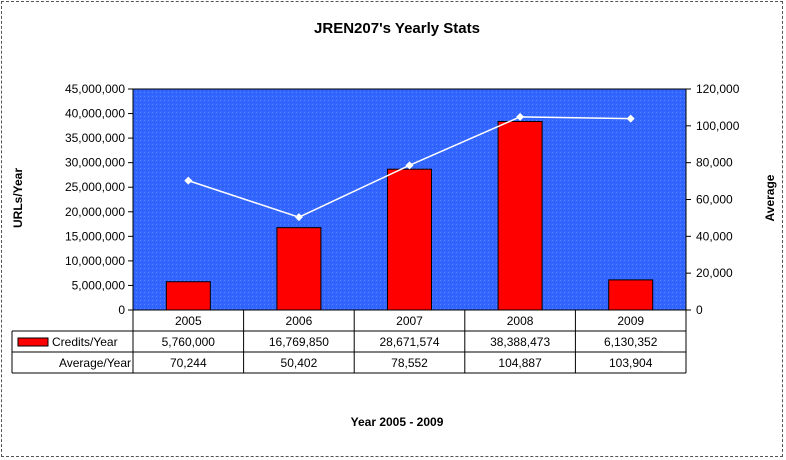 The image size is (786, 460). Describe the element at coordinates (95, 236) in the screenshot. I see `y-tick-label: 15,000,000` at that location.